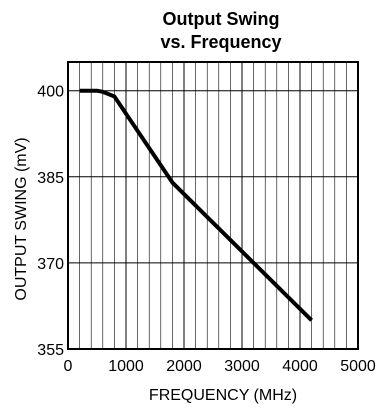  Describe the element at coordinates (50, 92) in the screenshot. I see `y-tick-label: 400` at that location.